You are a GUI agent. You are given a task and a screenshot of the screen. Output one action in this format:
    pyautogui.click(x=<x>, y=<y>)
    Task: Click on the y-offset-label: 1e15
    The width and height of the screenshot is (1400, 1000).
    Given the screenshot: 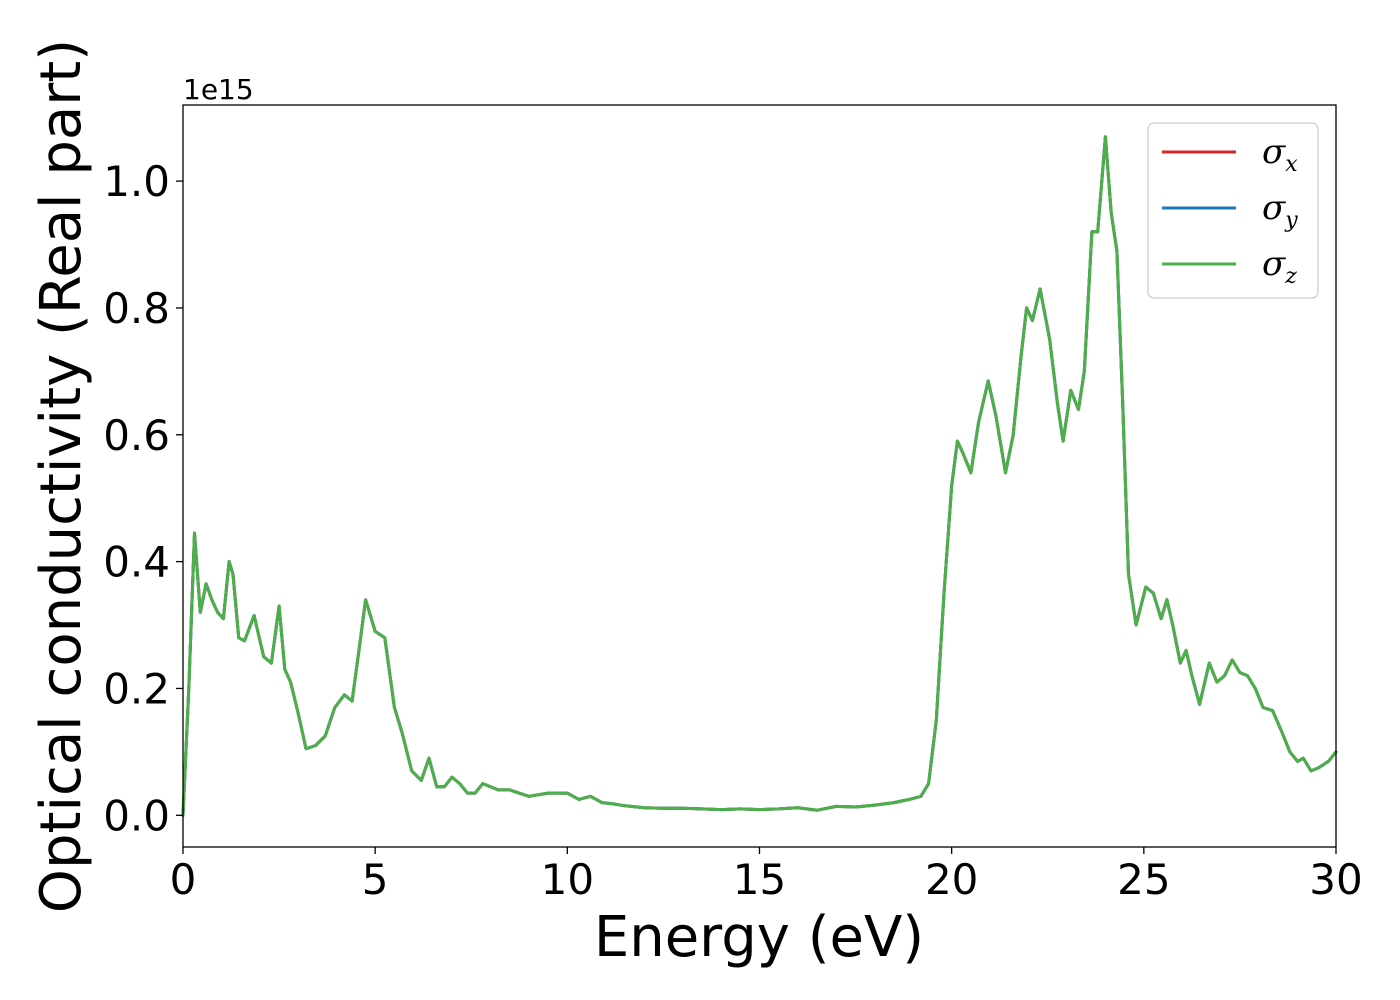 What is the action you would take?
    pyautogui.click(x=218, y=89)
    